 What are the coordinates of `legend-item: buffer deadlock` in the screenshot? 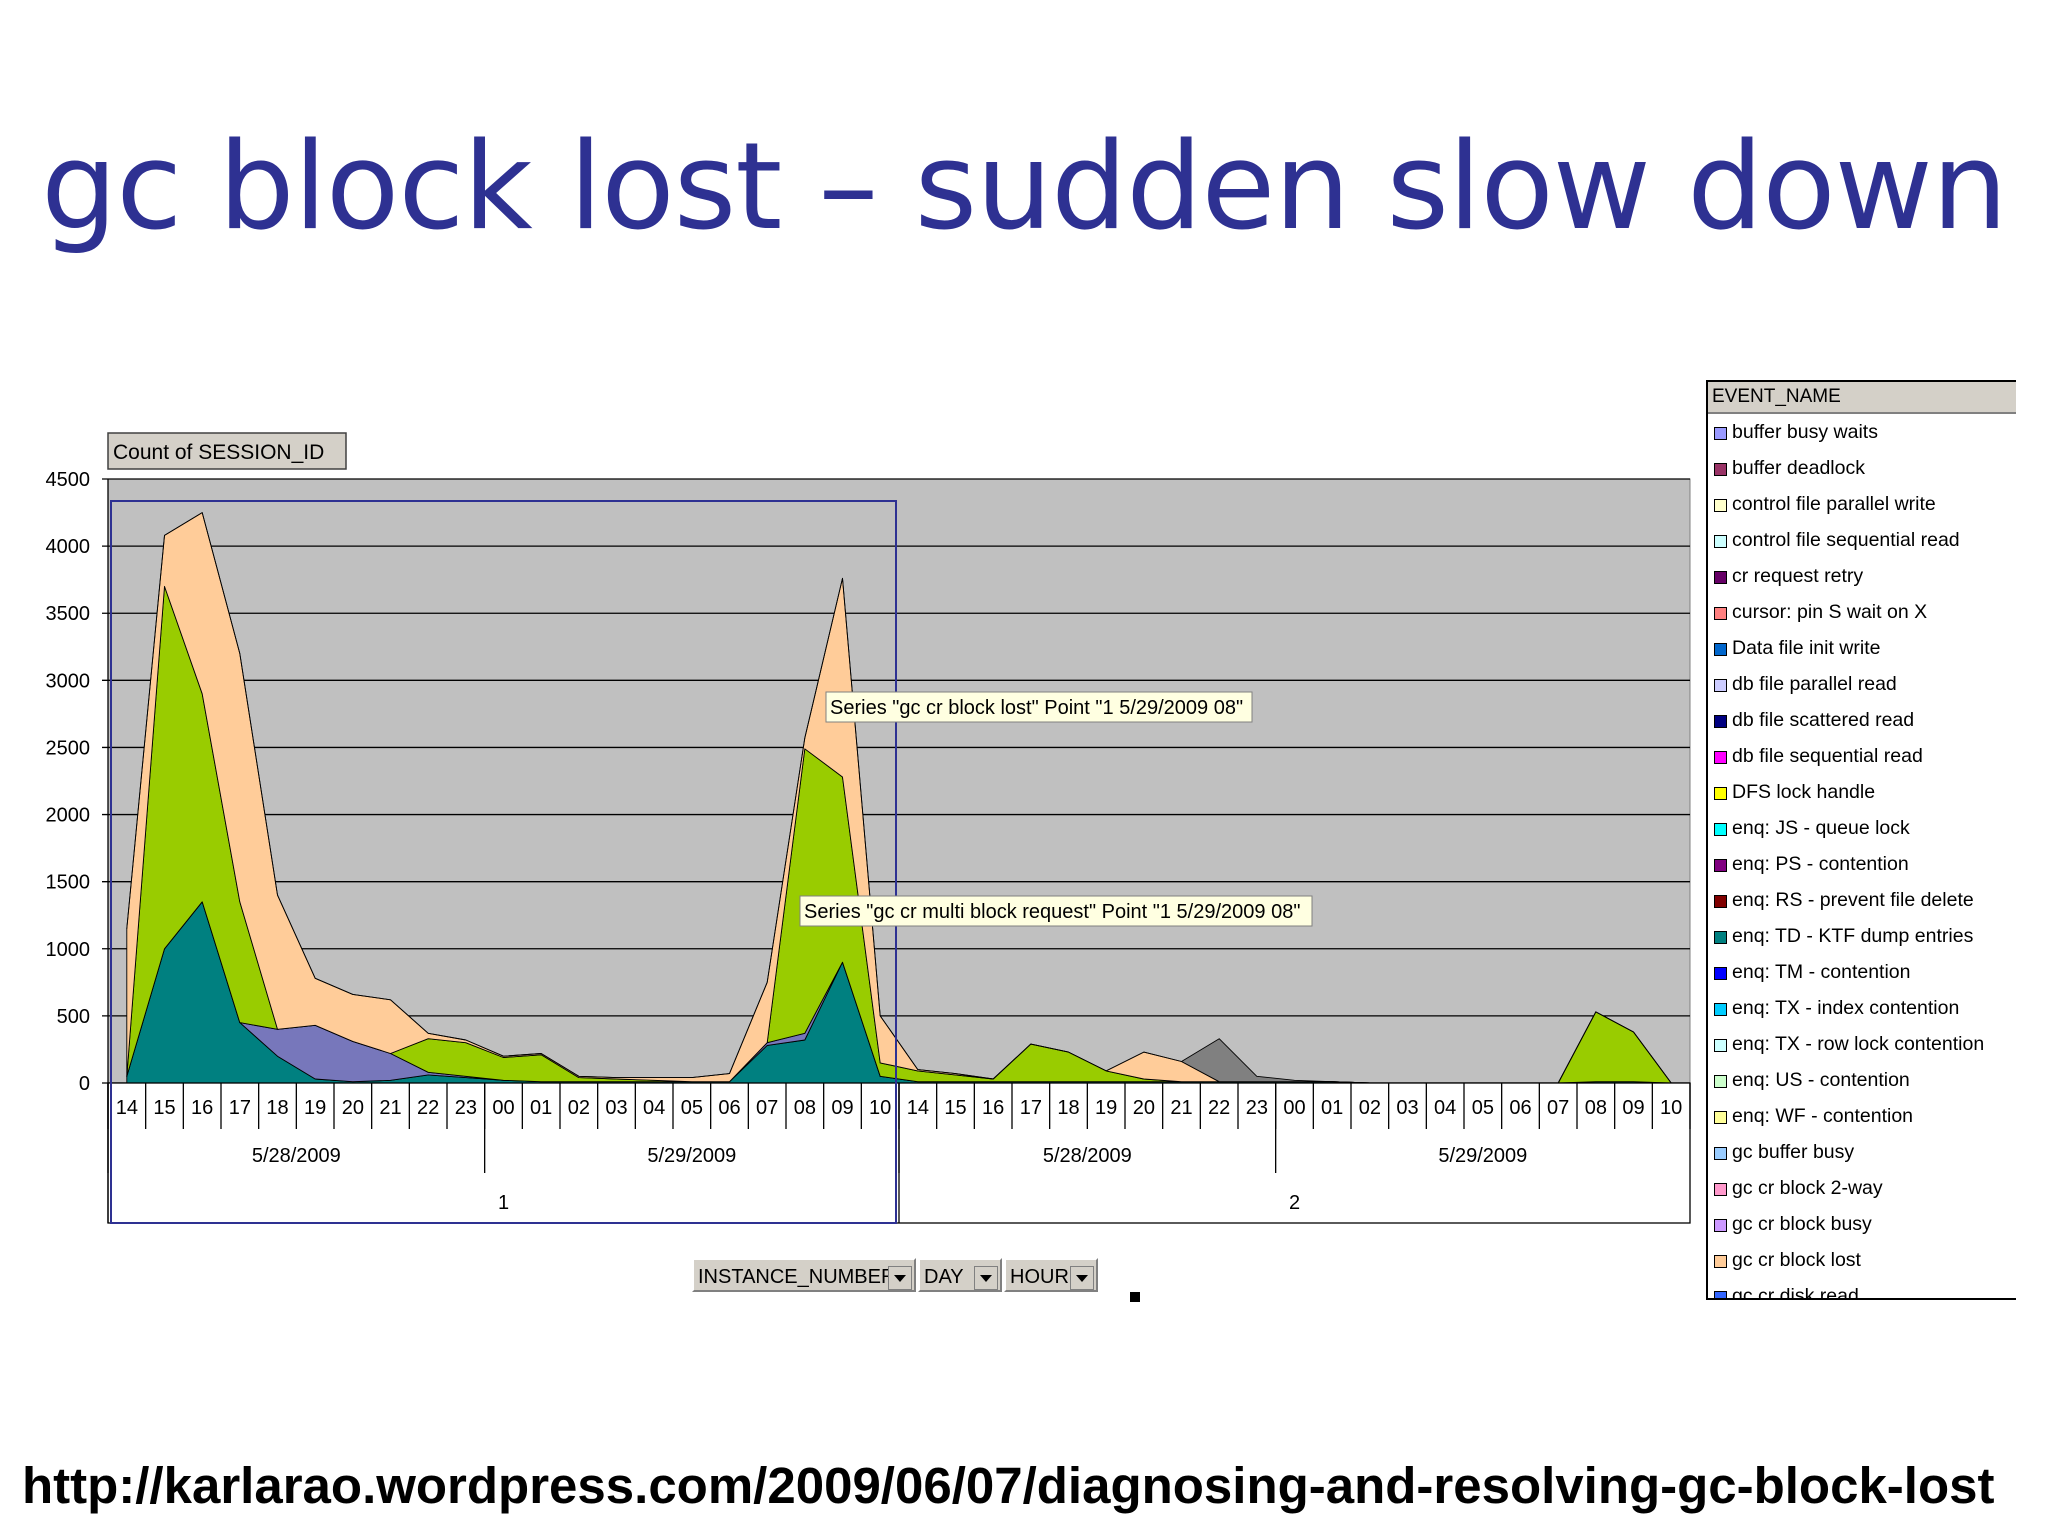 It's located at (1862, 468).